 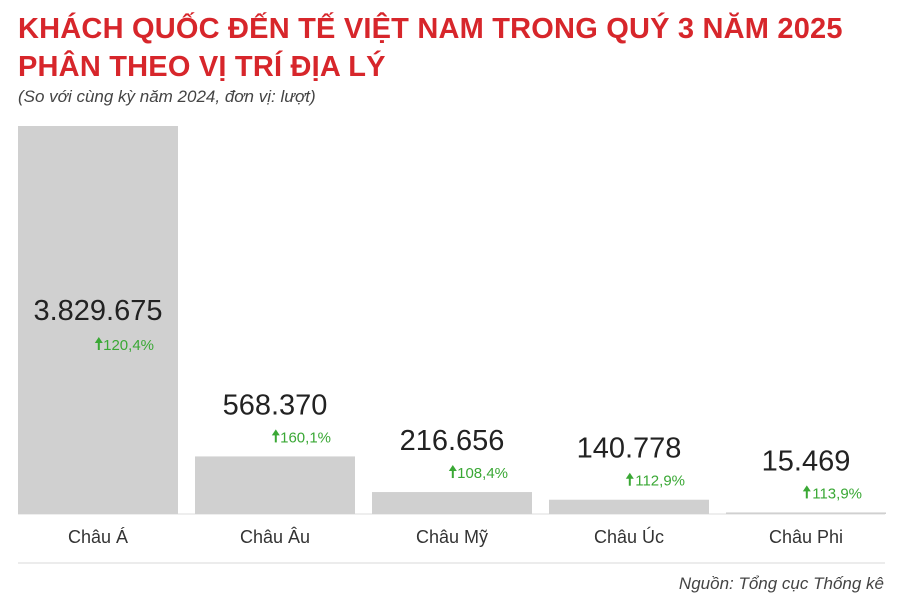 What do you see at coordinates (781, 583) in the screenshot?
I see `source-note: Nguồn: Tổng cục Thống kê` at bounding box center [781, 583].